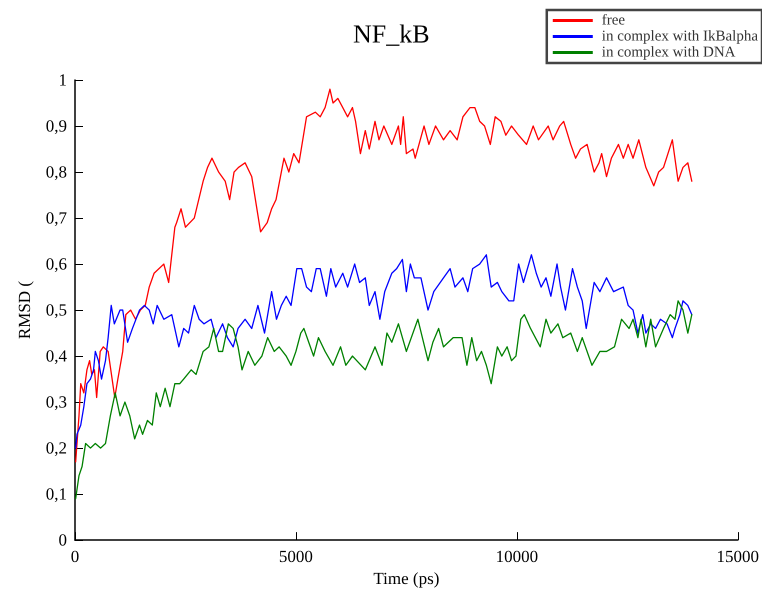 Image resolution: width=770 pixels, height=600 pixels. What do you see at coordinates (24, 310) in the screenshot?
I see `y-axis-title: RMSD (` at bounding box center [24, 310].